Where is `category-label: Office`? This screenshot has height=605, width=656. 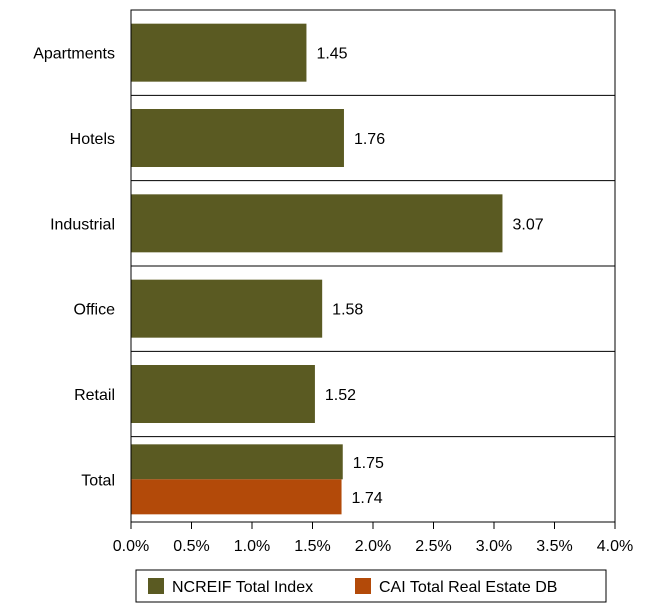 category-label: Office is located at coordinates (95, 310).